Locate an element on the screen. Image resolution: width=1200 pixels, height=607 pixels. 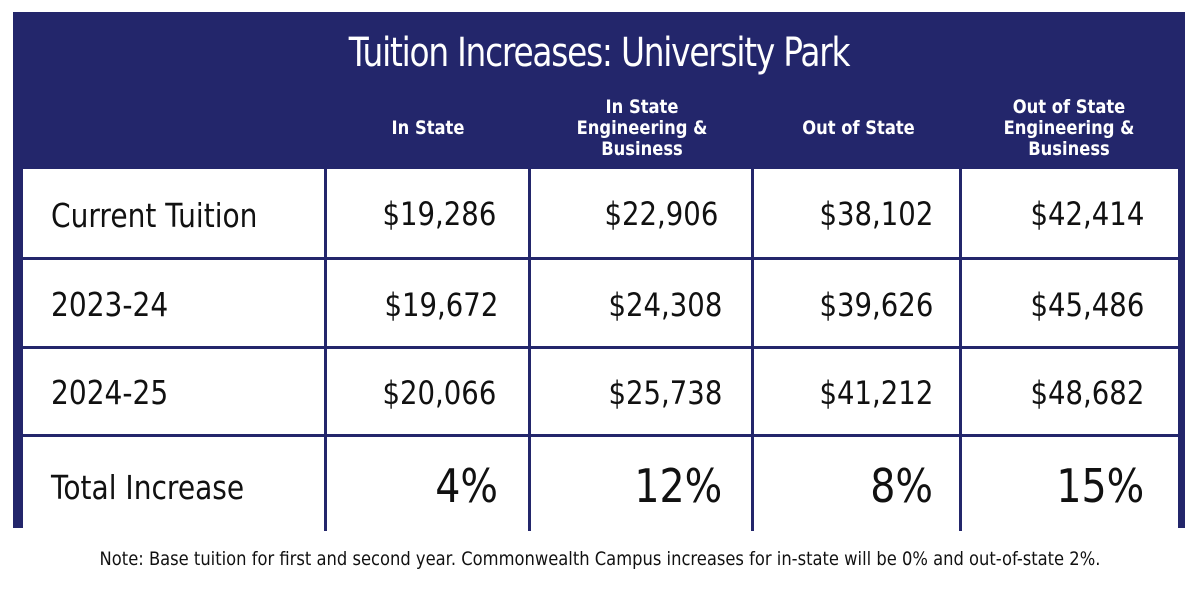
cell-2023-24-in-state: $19,672 is located at coordinates (441, 305).